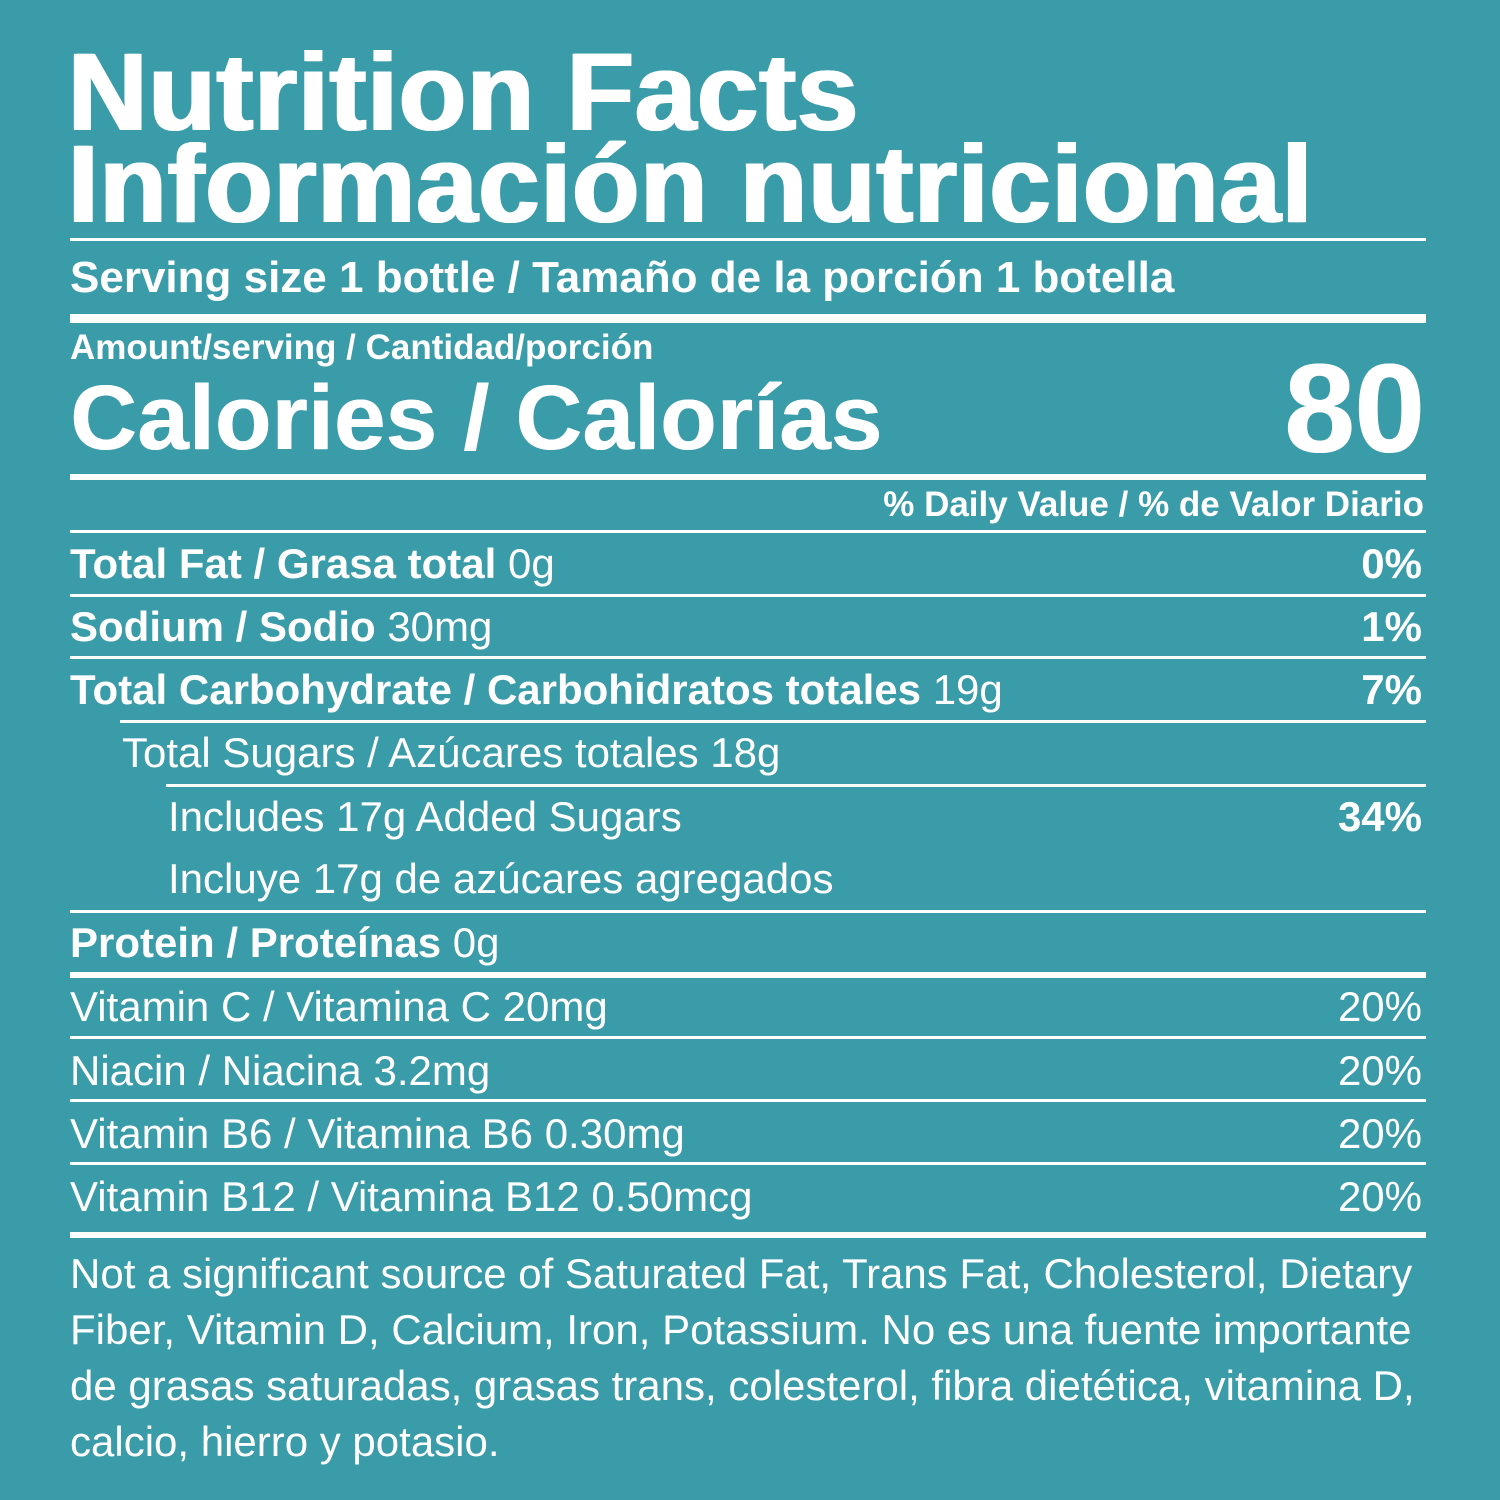 The height and width of the screenshot is (1500, 1500). What do you see at coordinates (464, 92) in the screenshot?
I see `title-english: Nutrition Facts` at bounding box center [464, 92].